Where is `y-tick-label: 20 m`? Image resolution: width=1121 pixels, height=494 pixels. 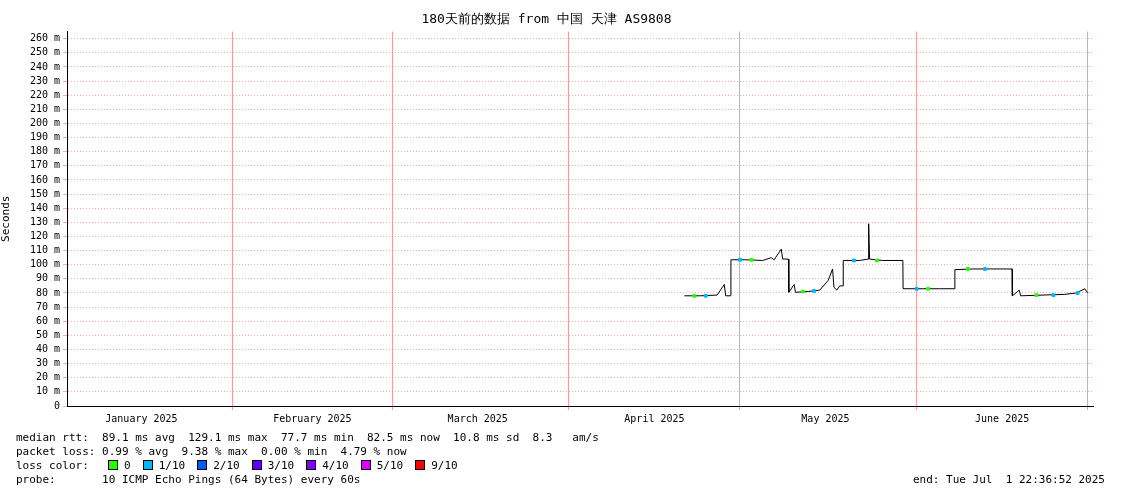
y-tick-label: 20 m is located at coordinates (47, 377).